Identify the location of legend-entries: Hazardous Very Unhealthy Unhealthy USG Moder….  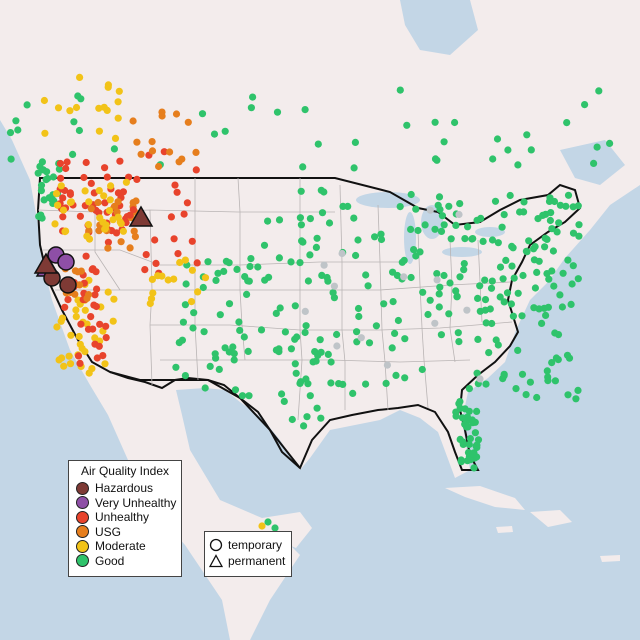
(125, 524).